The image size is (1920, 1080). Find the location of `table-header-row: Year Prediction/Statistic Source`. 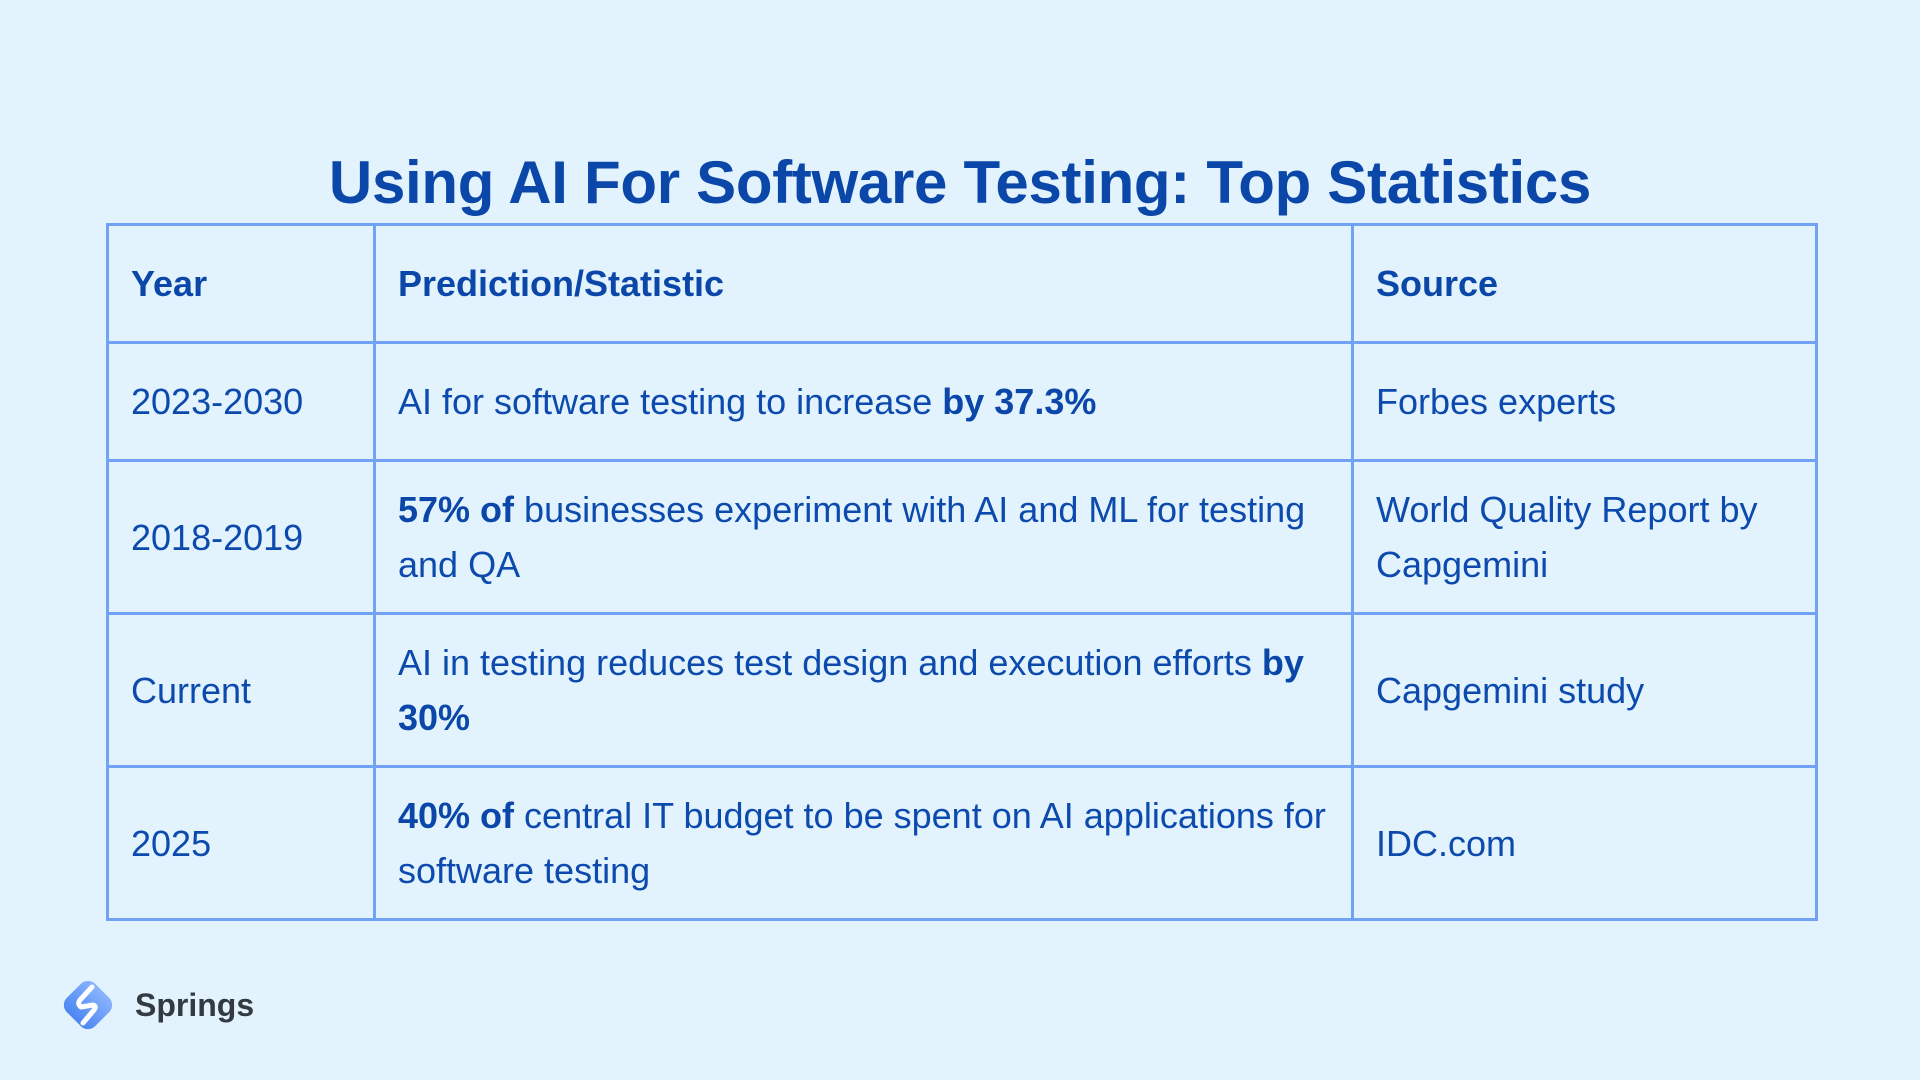

table-header-row: Year Prediction/Statistic Source is located at coordinates (962, 283).